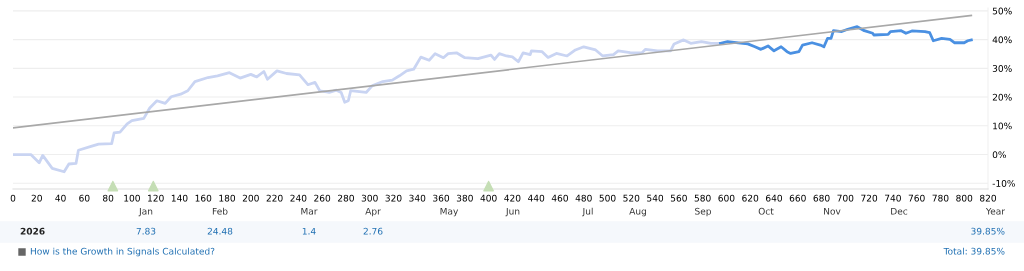  What do you see at coordinates (60, 198) in the screenshot?
I see `x-tick-label: 40` at bounding box center [60, 198].